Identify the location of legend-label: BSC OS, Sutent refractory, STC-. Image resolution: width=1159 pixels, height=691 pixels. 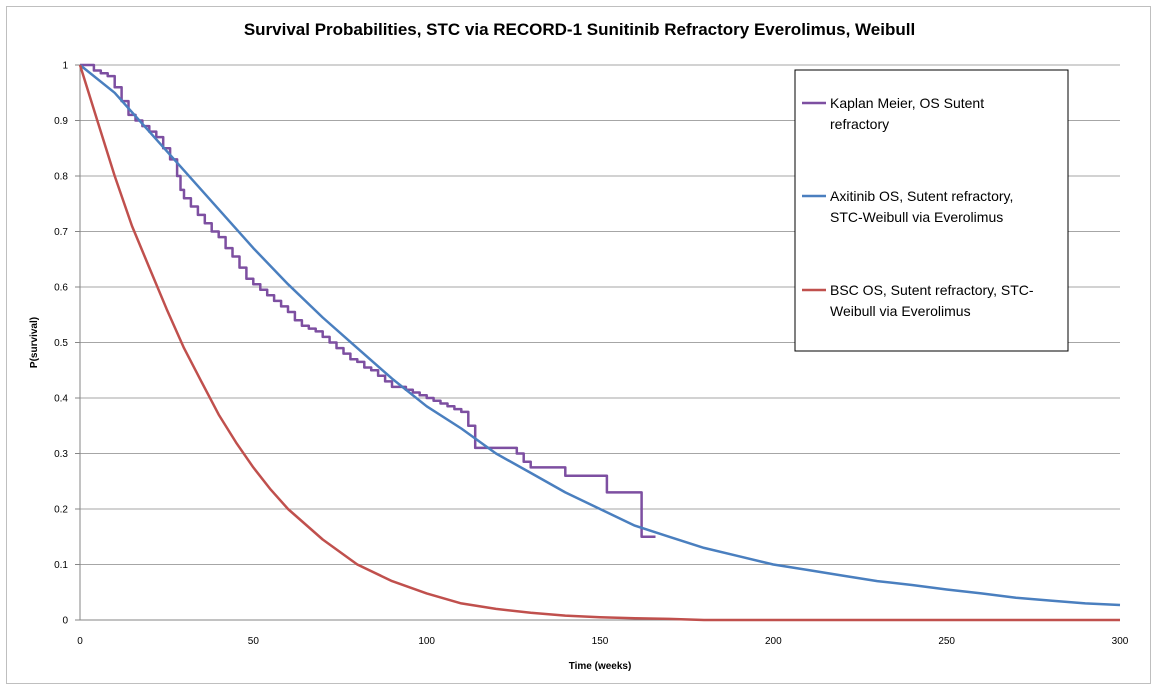
(932, 290).